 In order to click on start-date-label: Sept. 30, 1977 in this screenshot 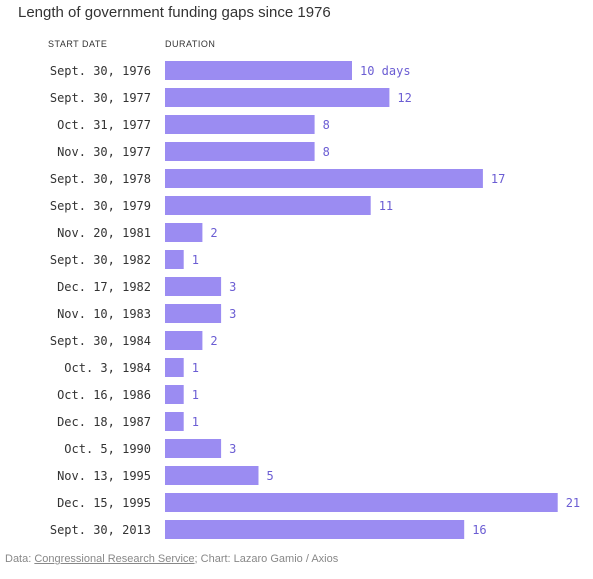, I will do `click(100, 98)`.